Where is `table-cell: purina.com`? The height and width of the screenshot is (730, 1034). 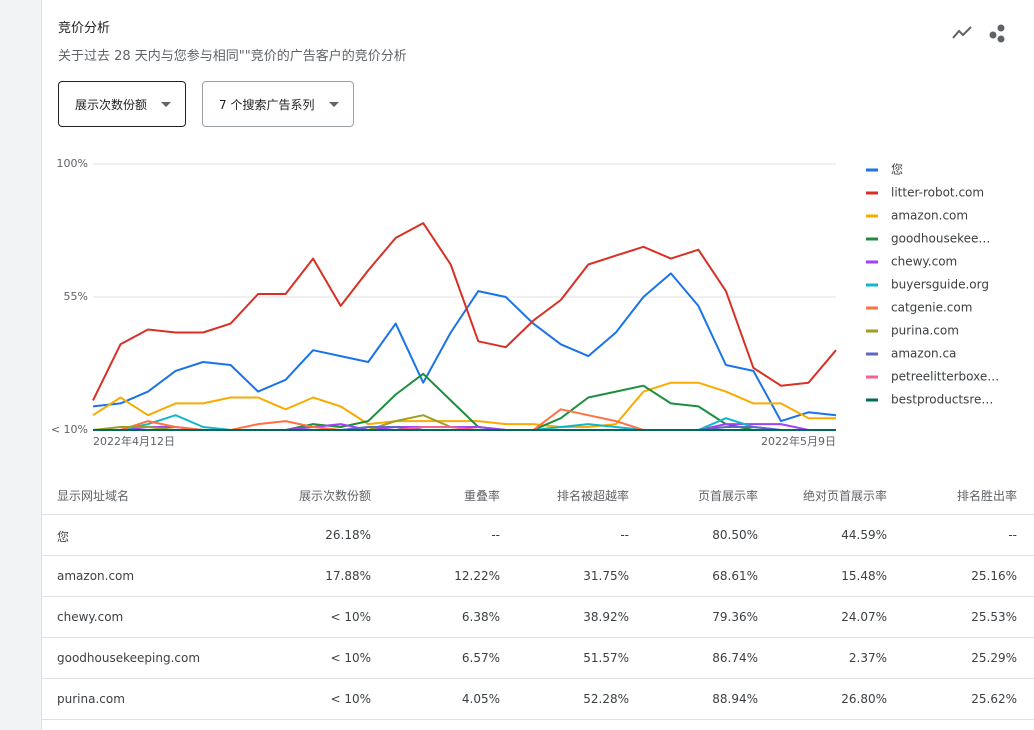
table-cell: purina.com is located at coordinates (91, 699).